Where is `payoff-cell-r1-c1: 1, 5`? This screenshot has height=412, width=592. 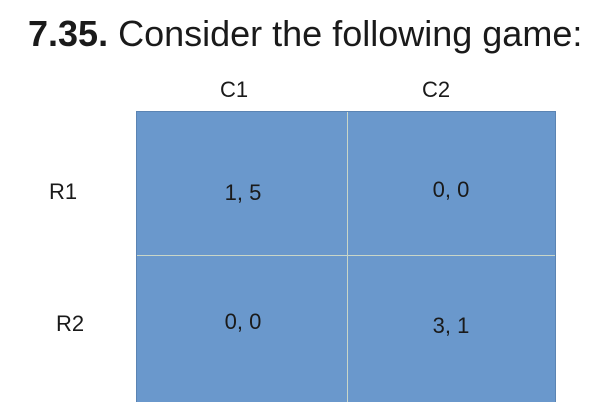
payoff-cell-r1-c1: 1, 5 is located at coordinates (243, 192).